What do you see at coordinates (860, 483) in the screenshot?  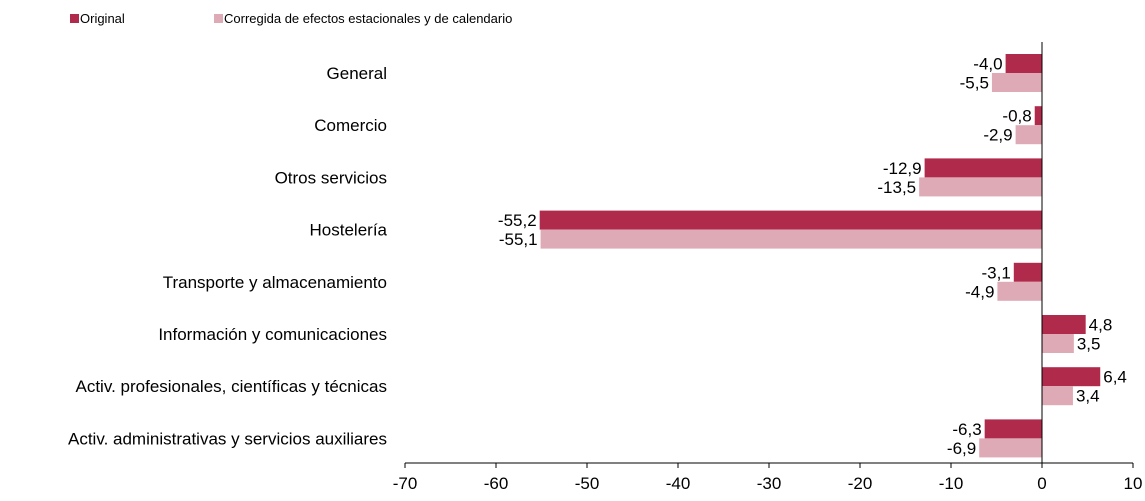 I see `x-tick-label: -20` at bounding box center [860, 483].